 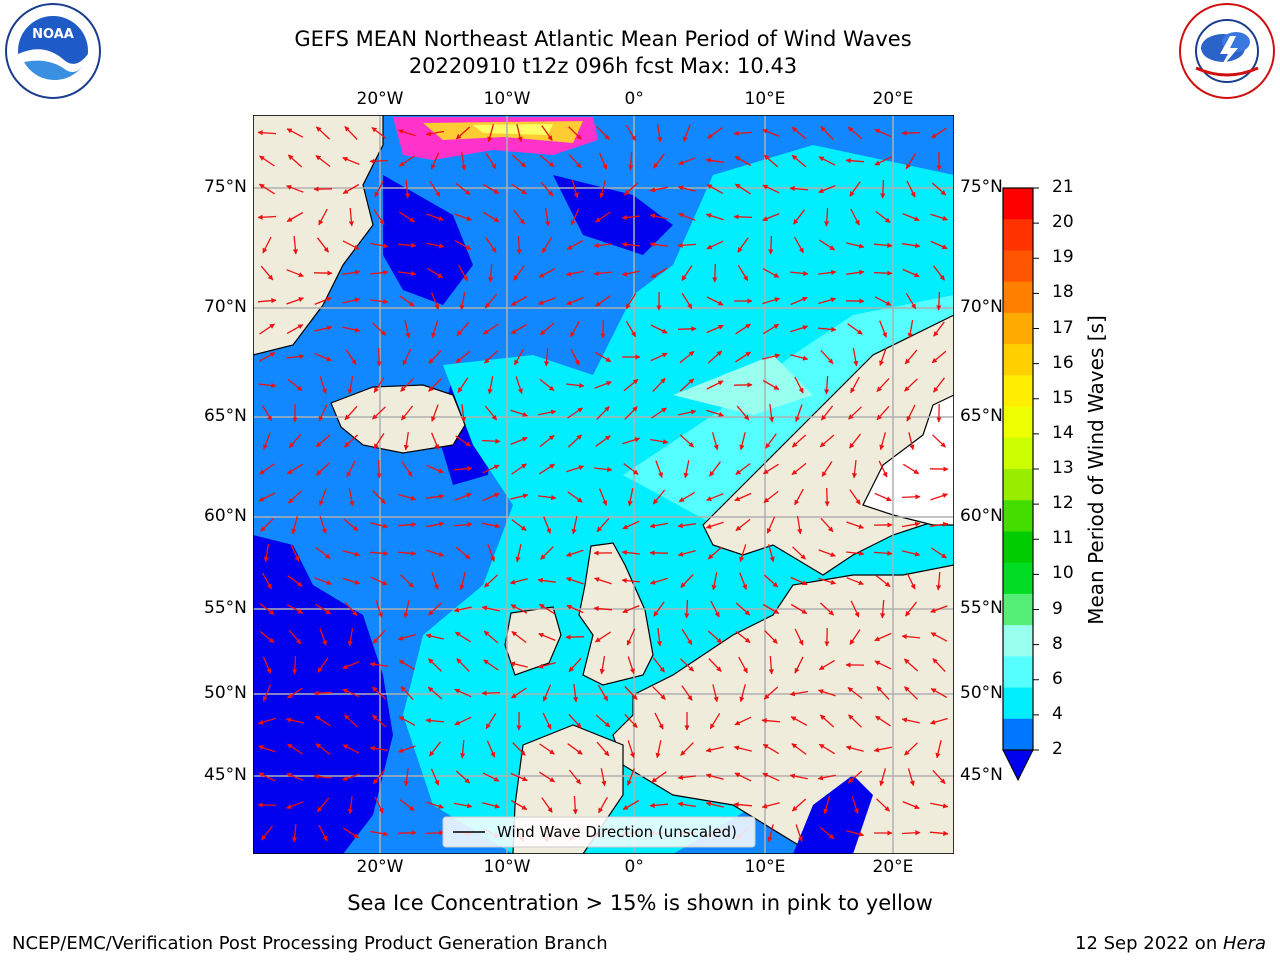 I want to click on colorbar-tick-label: 16, so click(x=1063, y=362).